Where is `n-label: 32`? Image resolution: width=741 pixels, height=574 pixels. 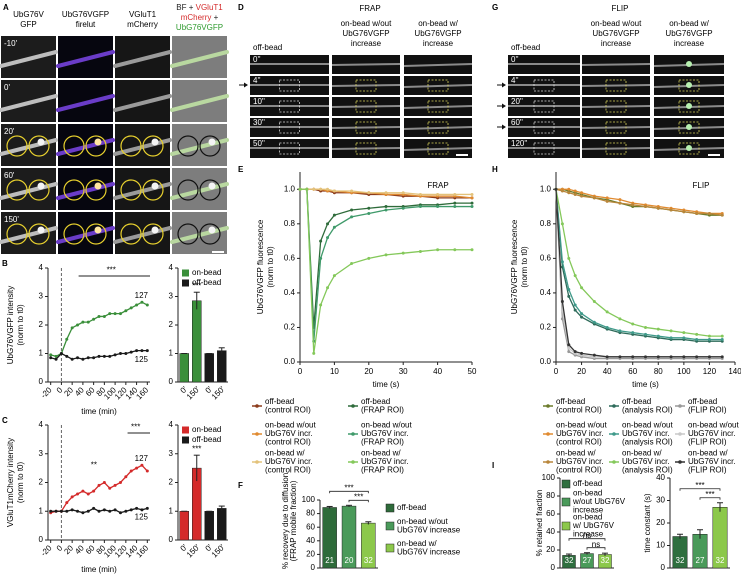 n-label: 32 is located at coordinates (605, 560).